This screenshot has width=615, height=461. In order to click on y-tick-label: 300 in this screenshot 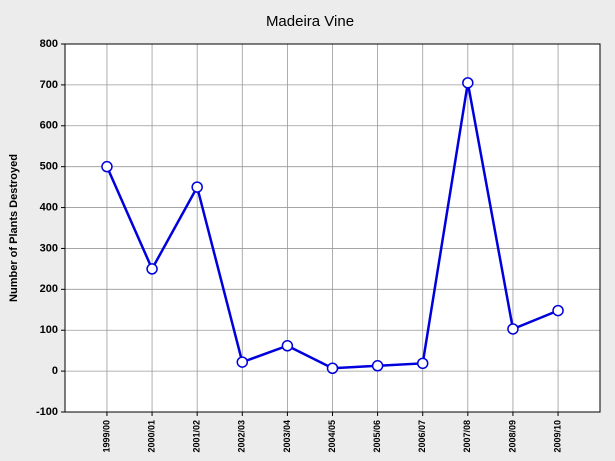, I will do `click(49, 248)`.